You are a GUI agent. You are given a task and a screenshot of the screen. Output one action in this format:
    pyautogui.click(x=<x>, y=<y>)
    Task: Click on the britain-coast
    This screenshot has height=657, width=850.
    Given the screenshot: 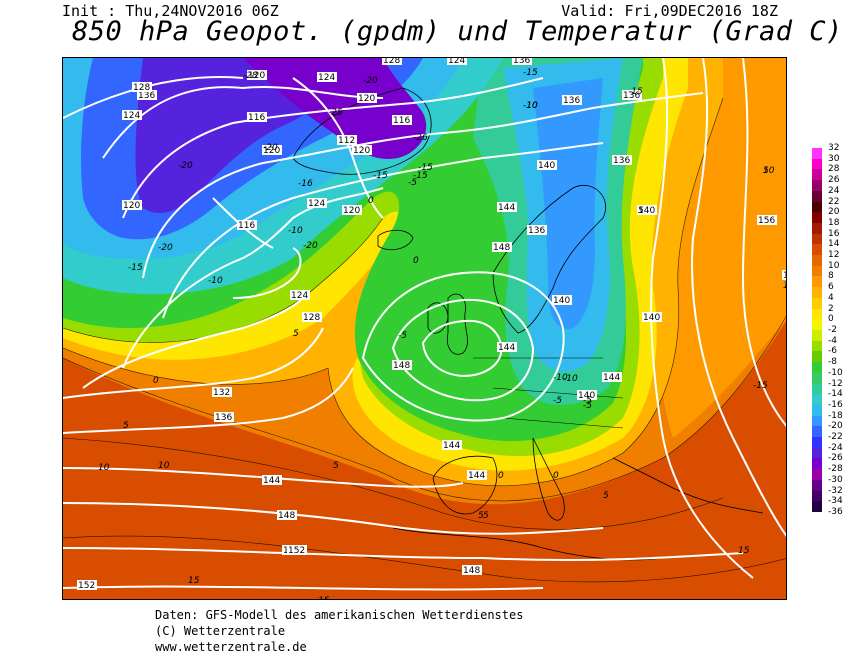 What is the action you would take?
    pyautogui.click(x=457, y=324)
    